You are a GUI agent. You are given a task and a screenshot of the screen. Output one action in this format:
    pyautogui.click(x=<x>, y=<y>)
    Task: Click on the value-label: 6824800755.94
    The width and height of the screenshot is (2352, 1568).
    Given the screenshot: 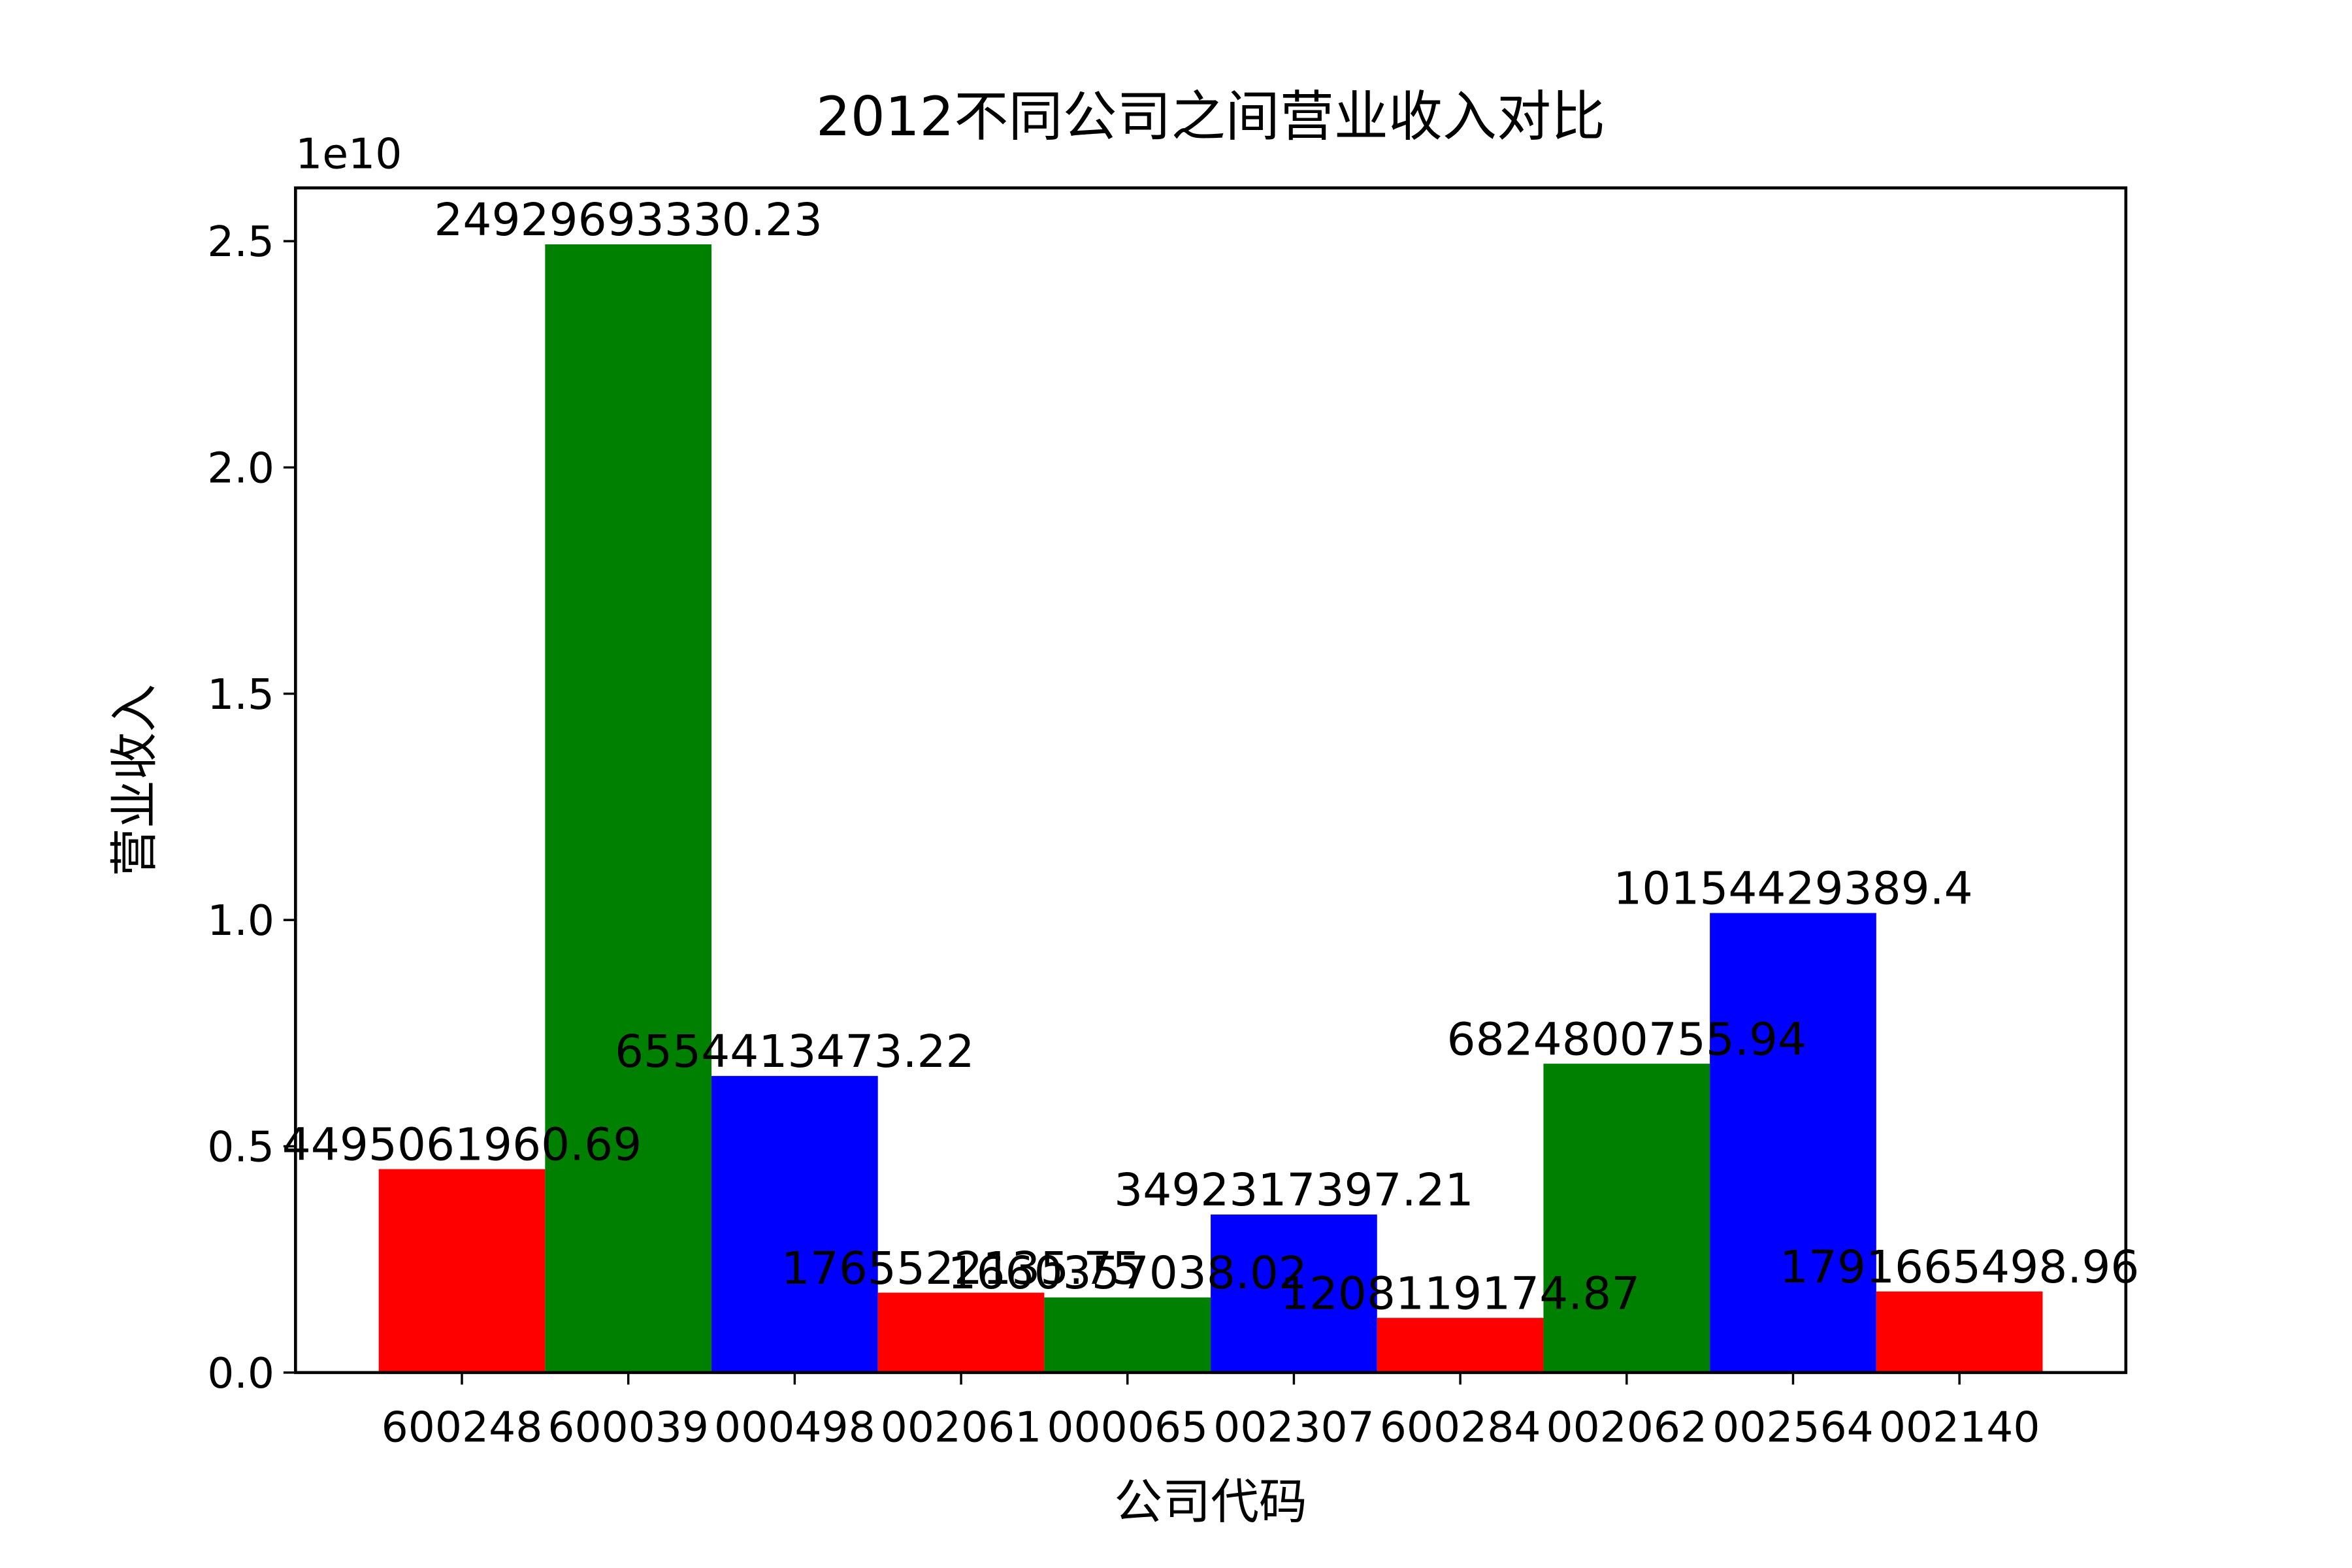 What is the action you would take?
    pyautogui.click(x=1627, y=1039)
    